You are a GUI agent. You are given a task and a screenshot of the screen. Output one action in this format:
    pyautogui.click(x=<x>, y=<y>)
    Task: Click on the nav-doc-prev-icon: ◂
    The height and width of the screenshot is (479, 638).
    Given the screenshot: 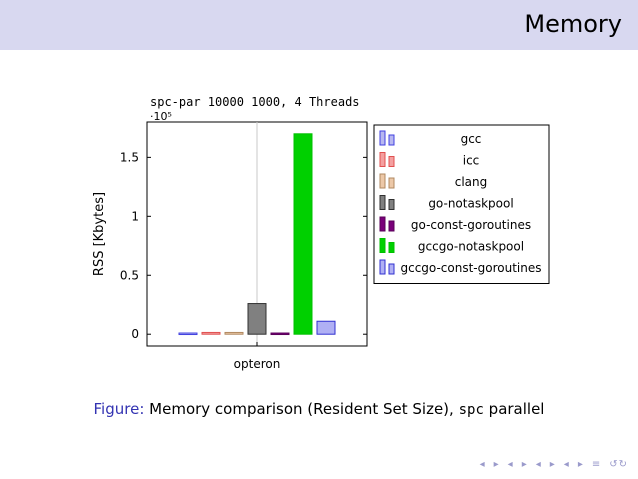 What is the action you would take?
    pyautogui.click(x=566, y=464)
    